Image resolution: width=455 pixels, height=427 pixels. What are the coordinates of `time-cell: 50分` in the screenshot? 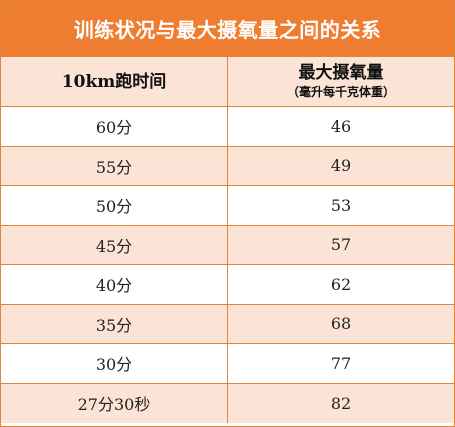 It's located at (114, 207).